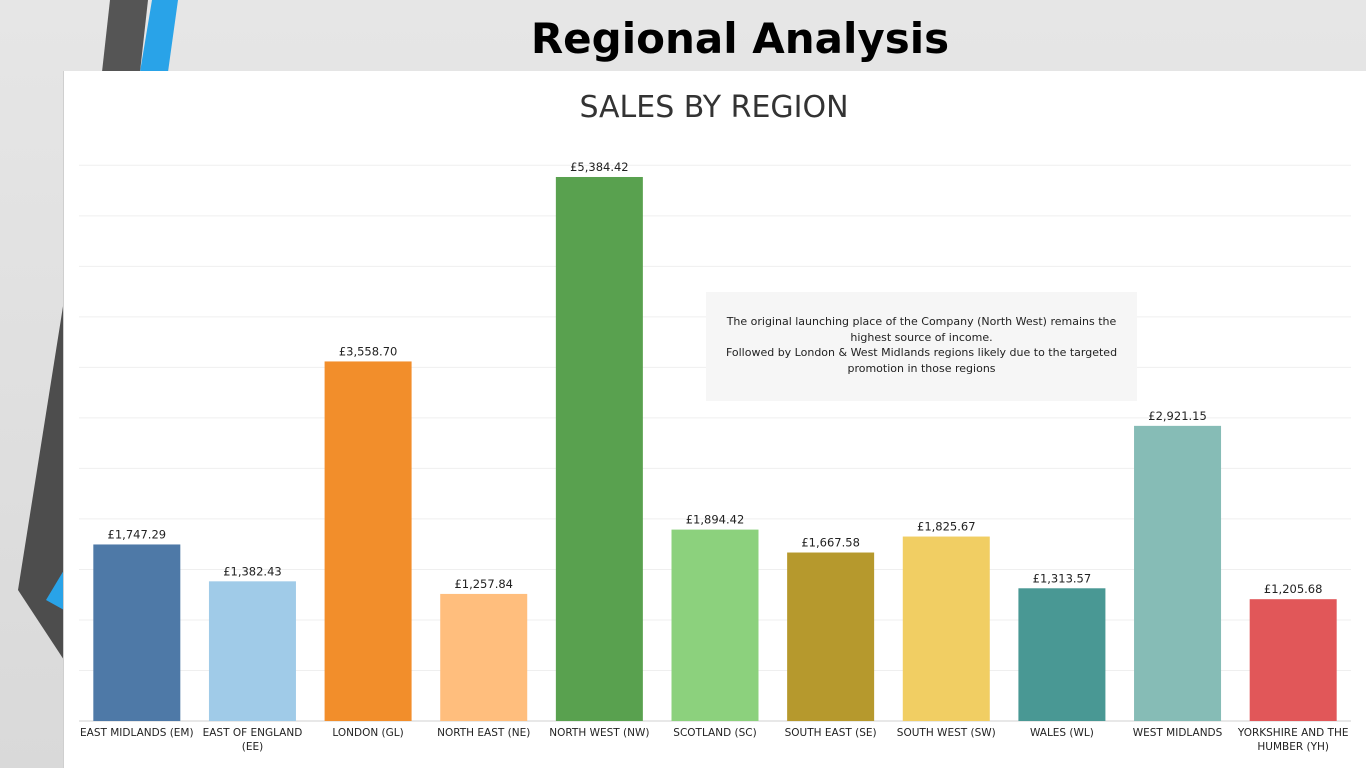  Describe the element at coordinates (831, 733) in the screenshot. I see `x-tick-label: SOUTH EAST (SE)` at that location.